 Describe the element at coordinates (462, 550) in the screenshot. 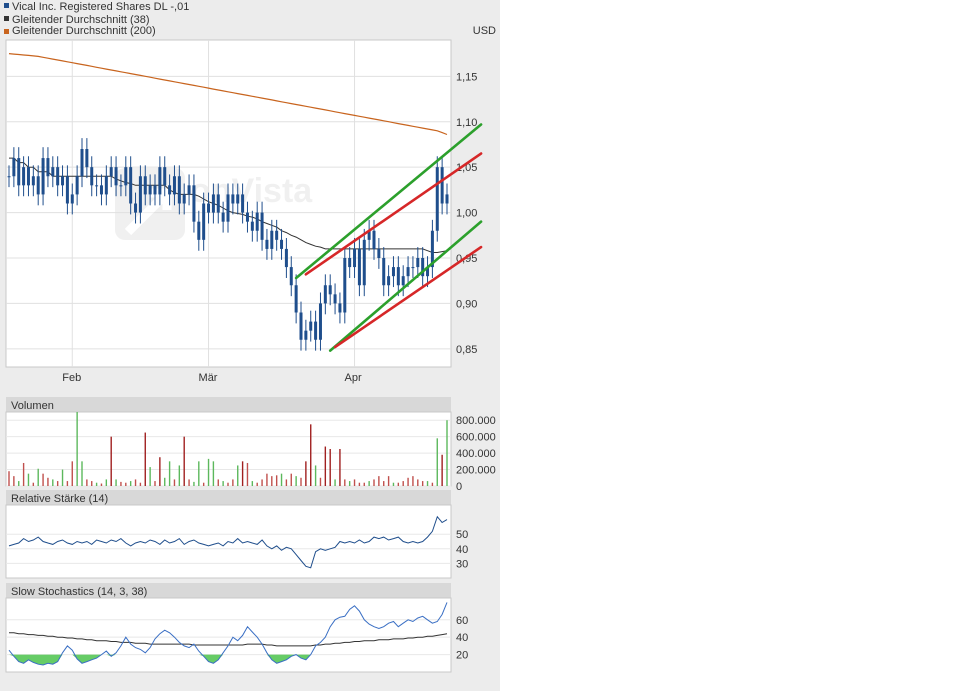

I see `rsi-tick-label: 40` at that location.